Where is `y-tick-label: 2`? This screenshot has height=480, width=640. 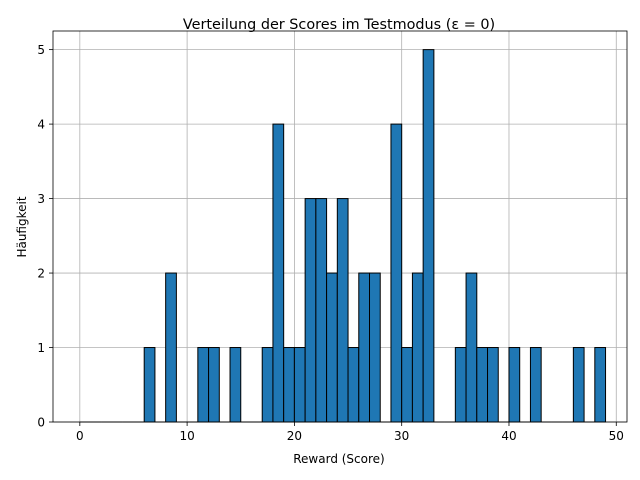 y-tick-label: 2 is located at coordinates (41, 274).